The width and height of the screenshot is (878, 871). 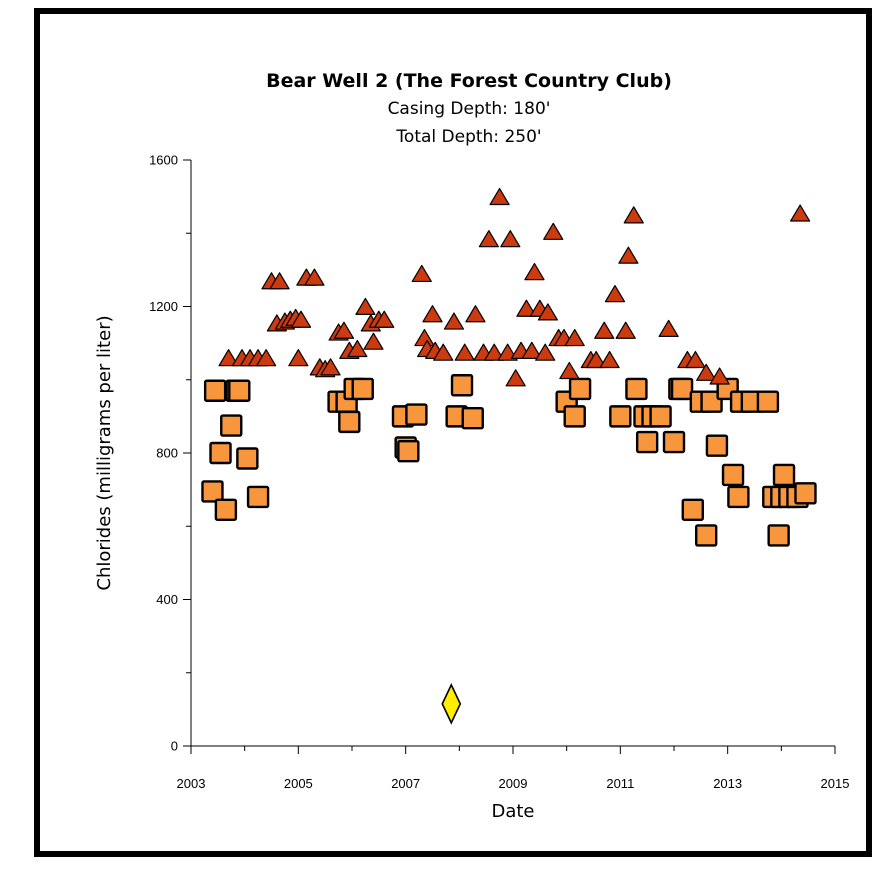 I want to click on y-tick-label: 1600, so click(x=163, y=160).